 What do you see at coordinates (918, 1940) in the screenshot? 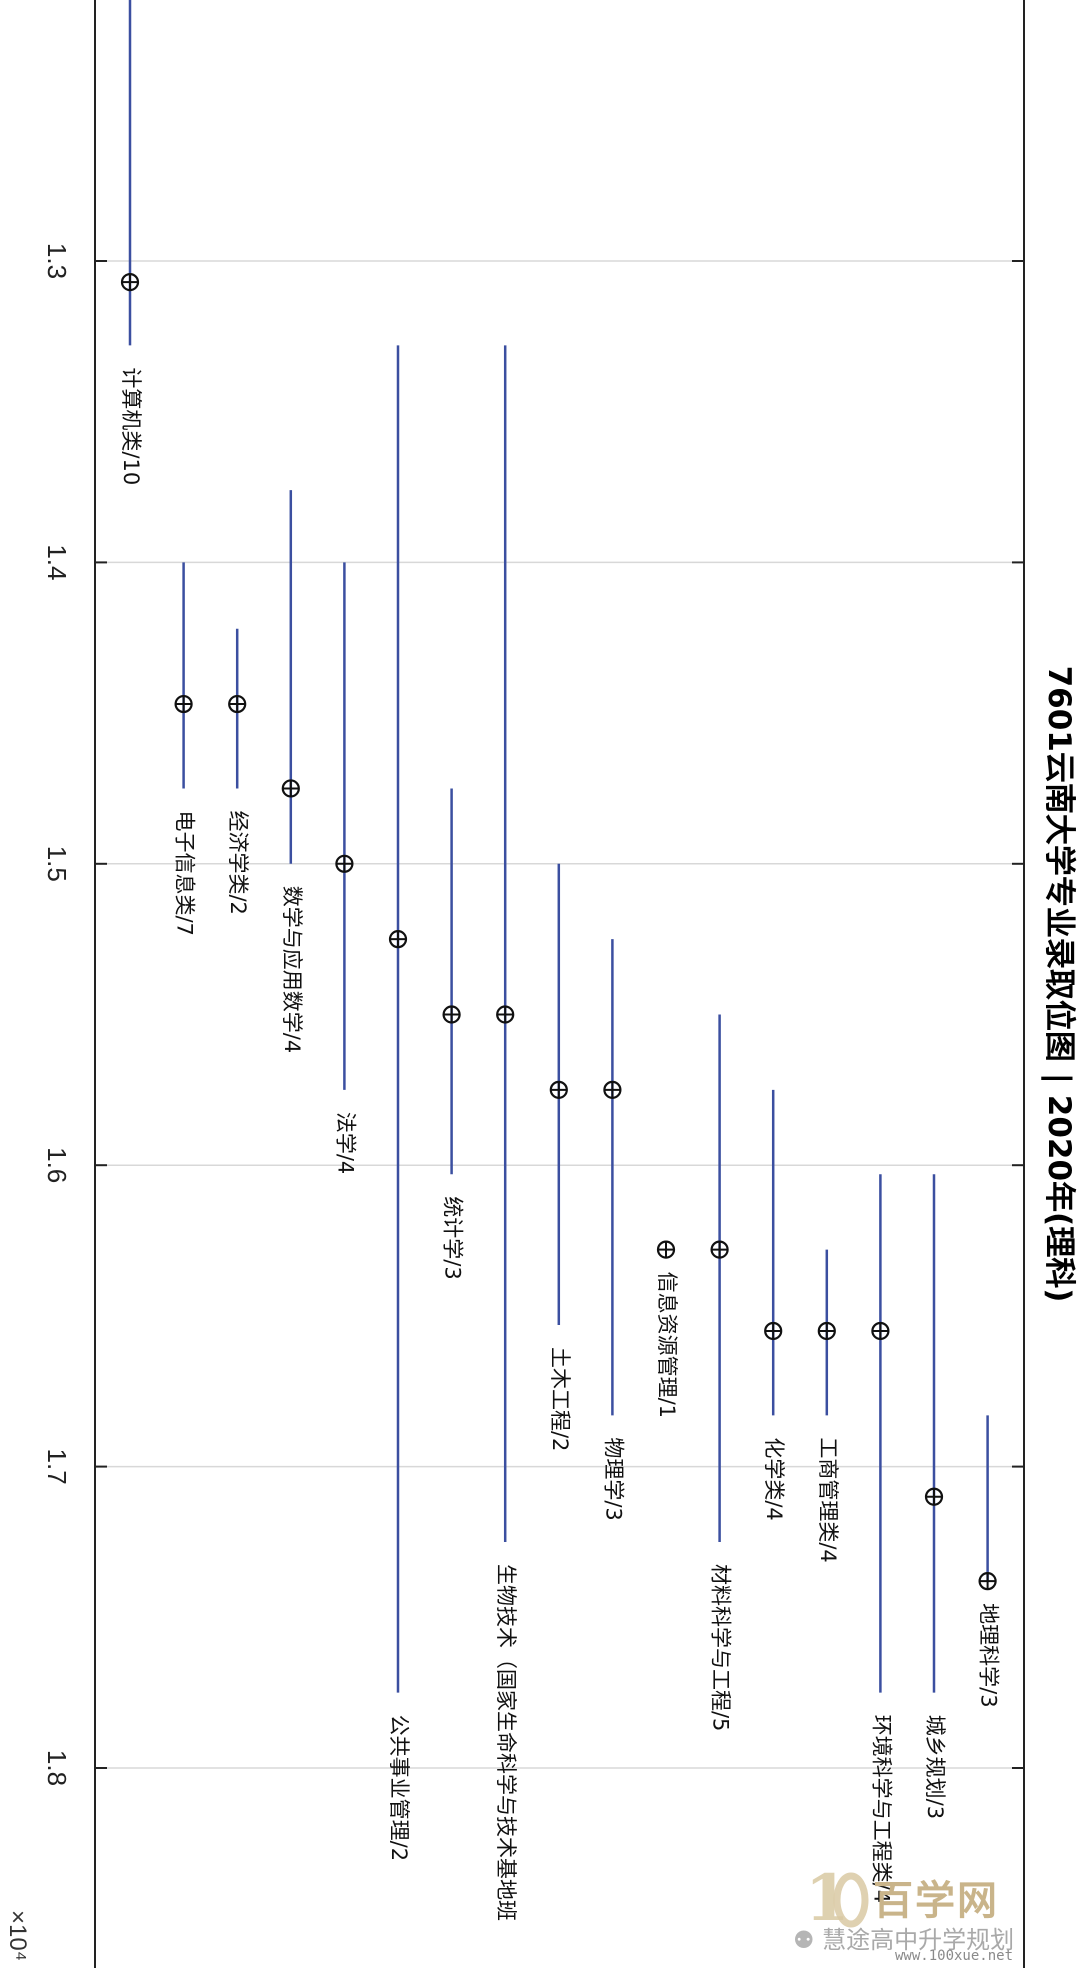
I see `watermark-sub-text: 慧途高中升学规划` at bounding box center [918, 1940].